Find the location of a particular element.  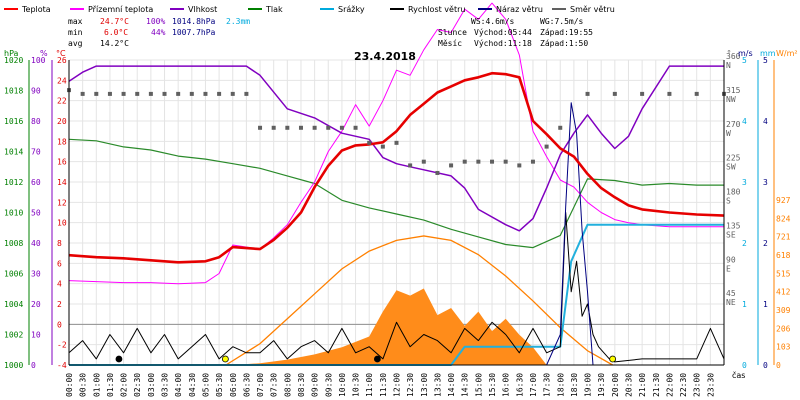

c-tick-label: 24 is located at coordinates (62, 80).